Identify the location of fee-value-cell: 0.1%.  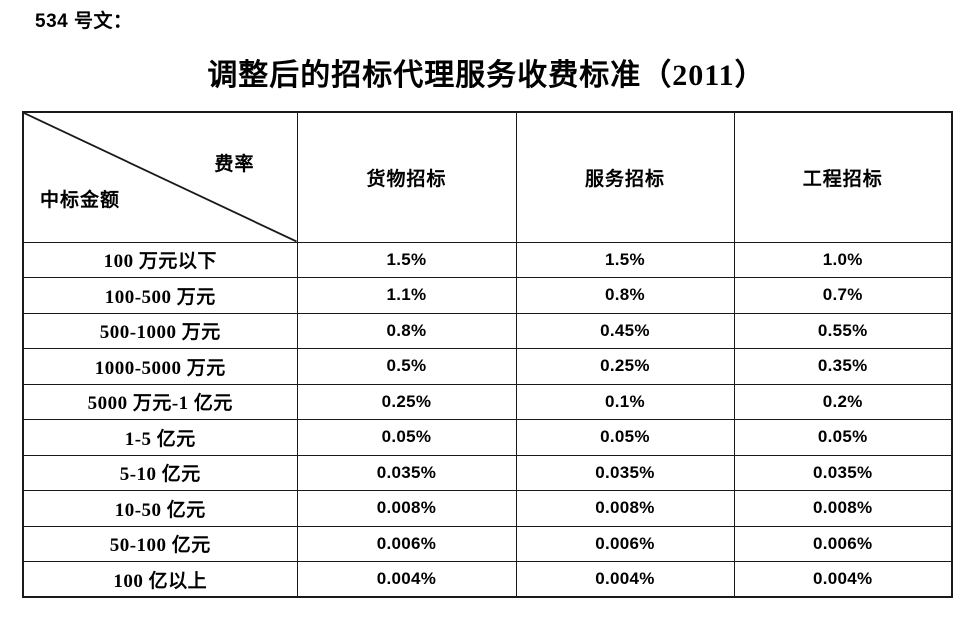
(625, 401).